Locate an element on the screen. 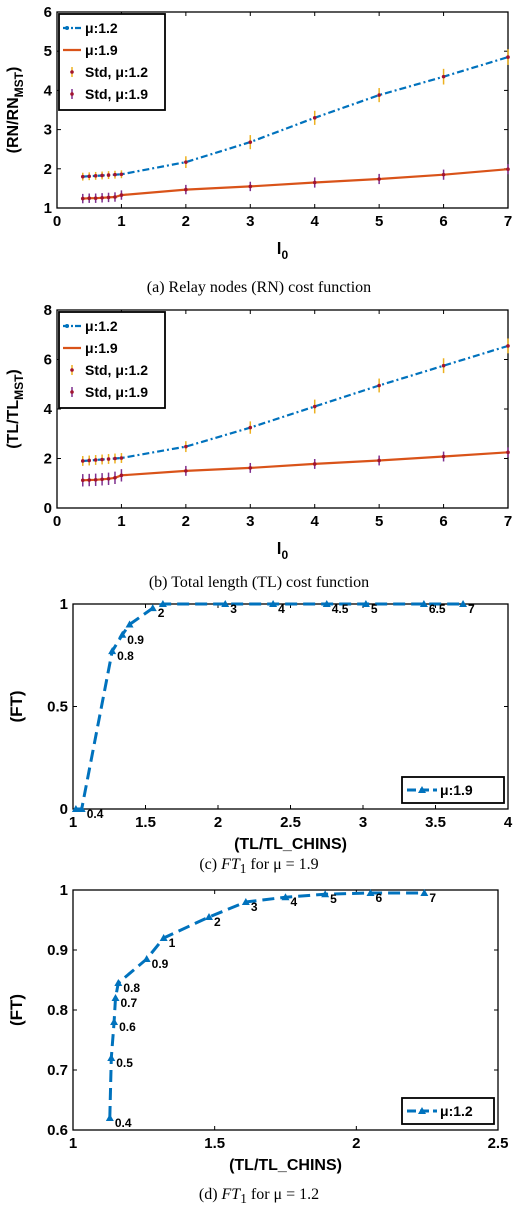 Image resolution: width=518 pixels, height=1213 pixels. x-tick-label: 0 is located at coordinates (57, 521).